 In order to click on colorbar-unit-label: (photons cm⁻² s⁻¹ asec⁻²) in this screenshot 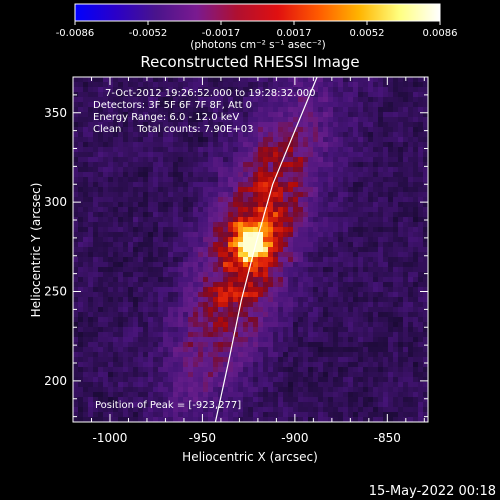, I will do `click(257, 45)`.